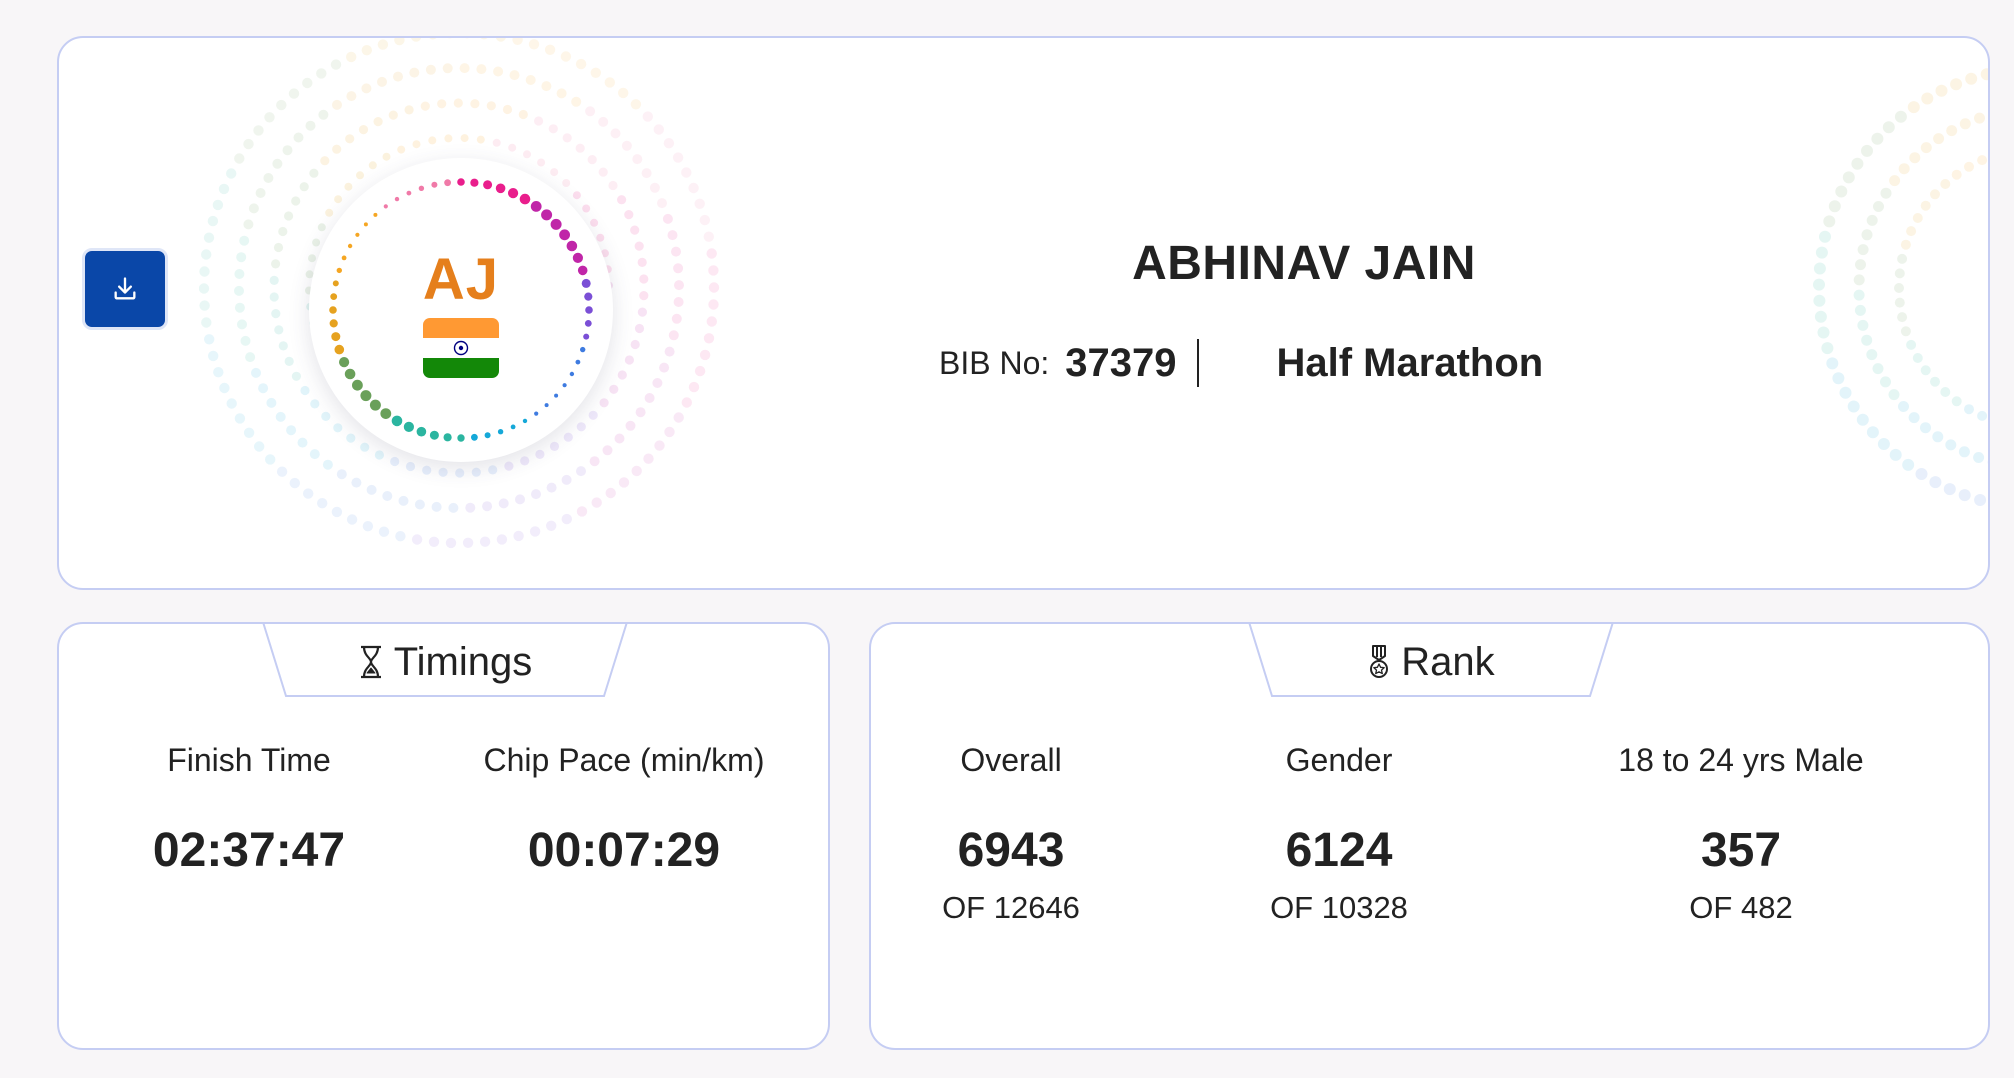 Image resolution: width=2014 pixels, height=1078 pixels. I want to click on timings-title: Timings, so click(445, 662).